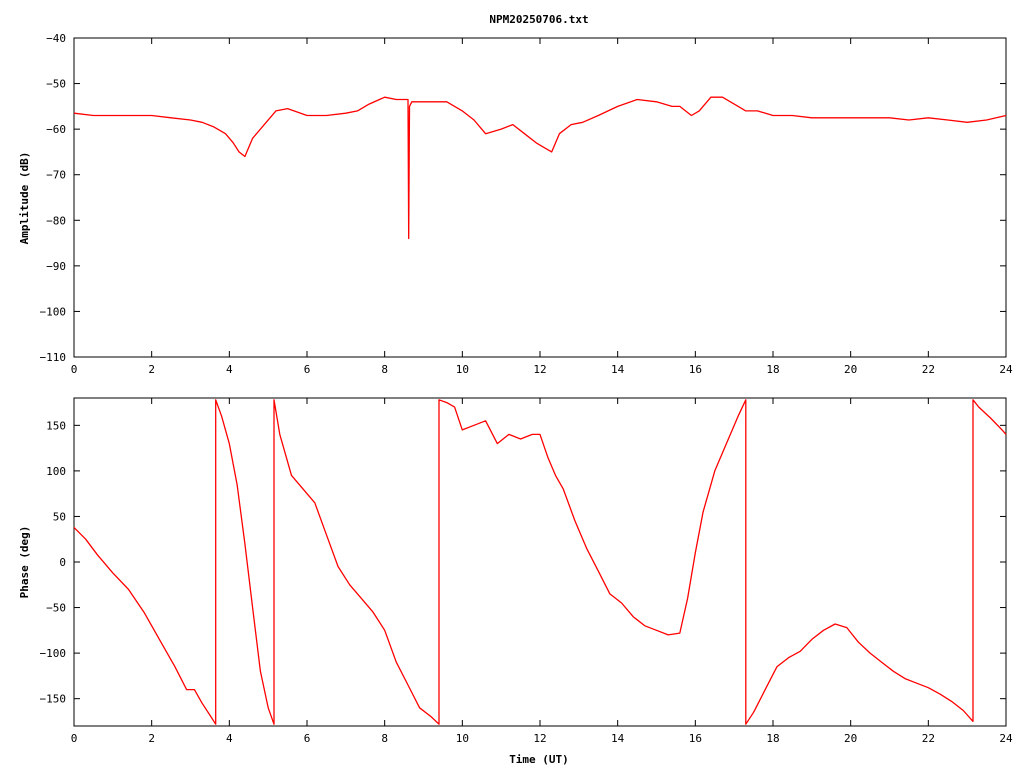 The height and width of the screenshot is (768, 1024). I want to click on phase-xtick-label: 0, so click(74, 738).